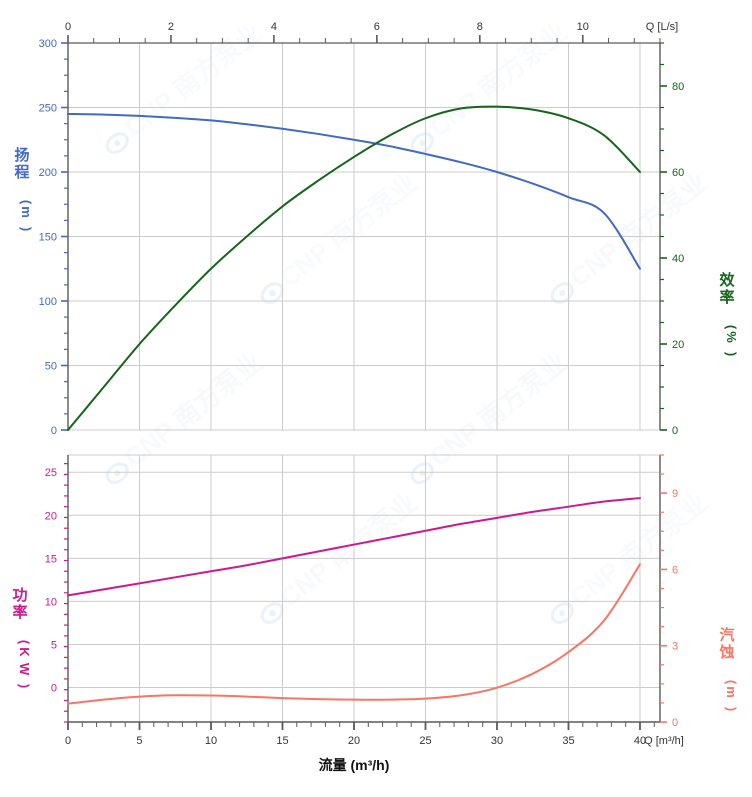  What do you see at coordinates (26, 212) in the screenshot?
I see `head-axis-title-char: m` at bounding box center [26, 212].